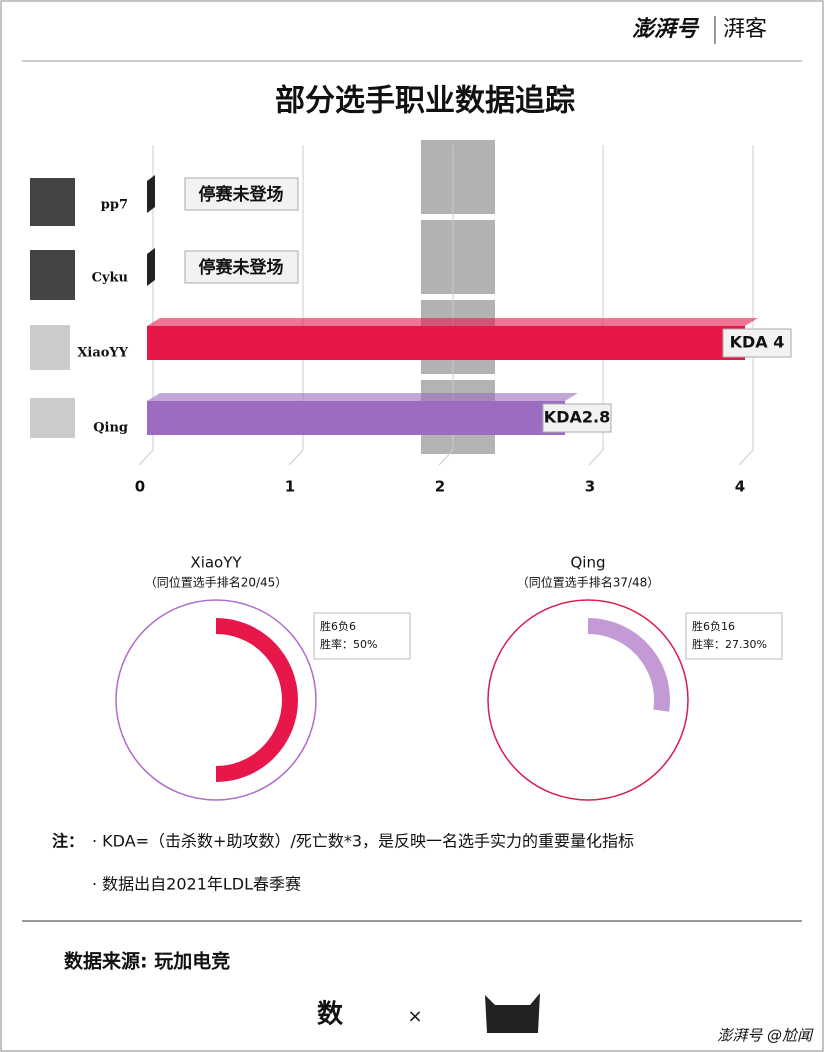 This screenshot has height=1052, width=824. I want to click on donut-subtitle: （同位置选手排名20/45）, so click(216, 582).